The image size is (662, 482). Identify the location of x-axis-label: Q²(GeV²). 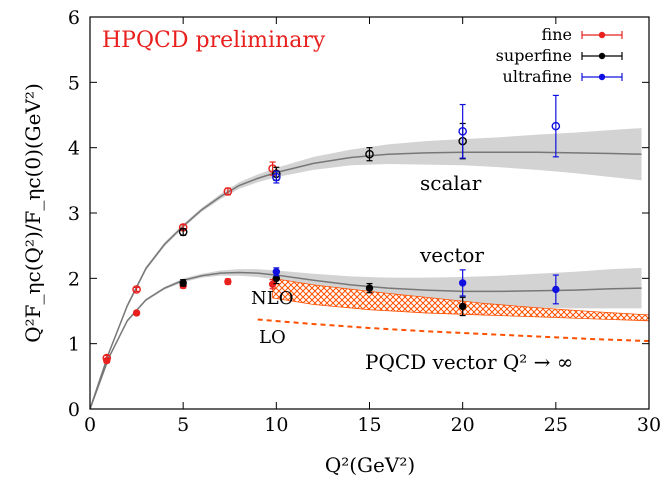
(370, 465).